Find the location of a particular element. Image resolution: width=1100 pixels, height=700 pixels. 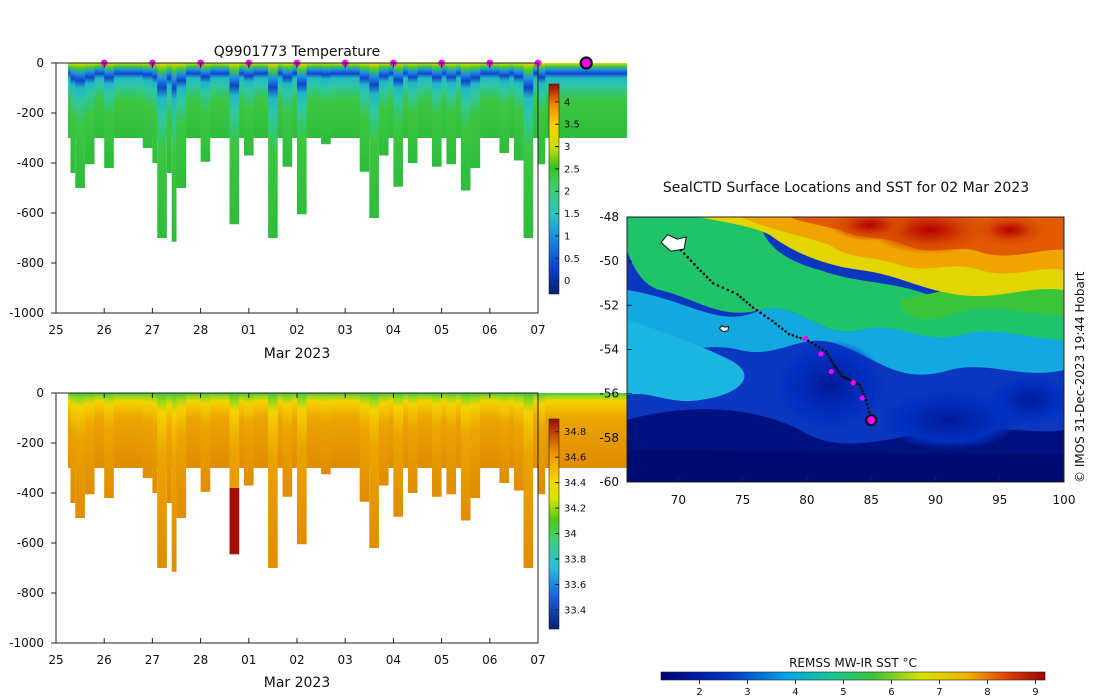

sst-colorbar-tick-label: 5 is located at coordinates (843, 692).